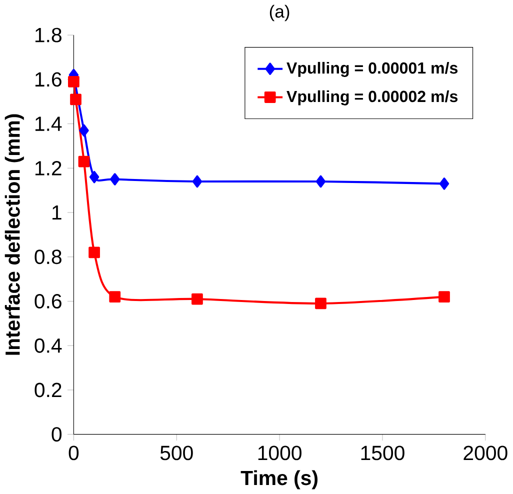 Image resolution: width=513 pixels, height=494 pixels. What do you see at coordinates (48, 390) in the screenshot?
I see `y-tick-label: 0.2` at bounding box center [48, 390].